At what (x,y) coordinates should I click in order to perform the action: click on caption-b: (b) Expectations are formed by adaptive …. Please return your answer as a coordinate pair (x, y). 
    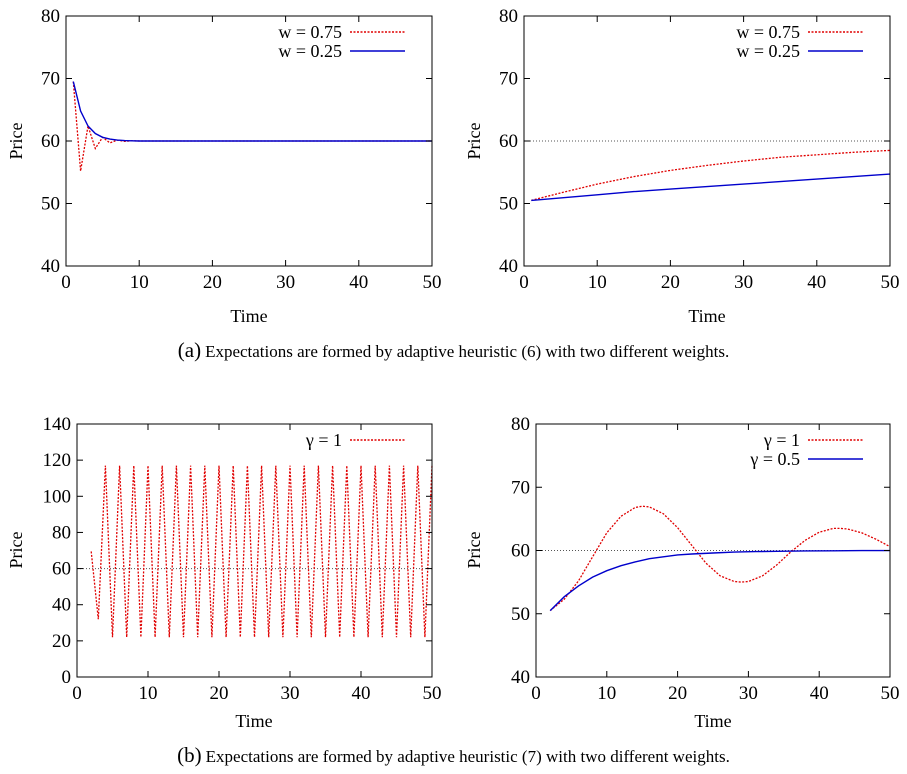
    Looking at the image, I should click on (453, 755).